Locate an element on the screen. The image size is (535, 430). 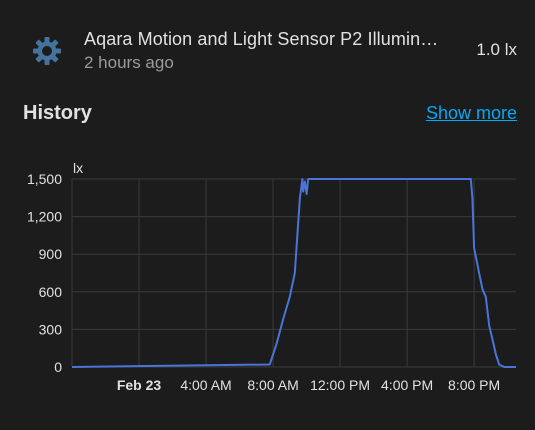
y-tick-label: 1,500 is located at coordinates (44, 179).